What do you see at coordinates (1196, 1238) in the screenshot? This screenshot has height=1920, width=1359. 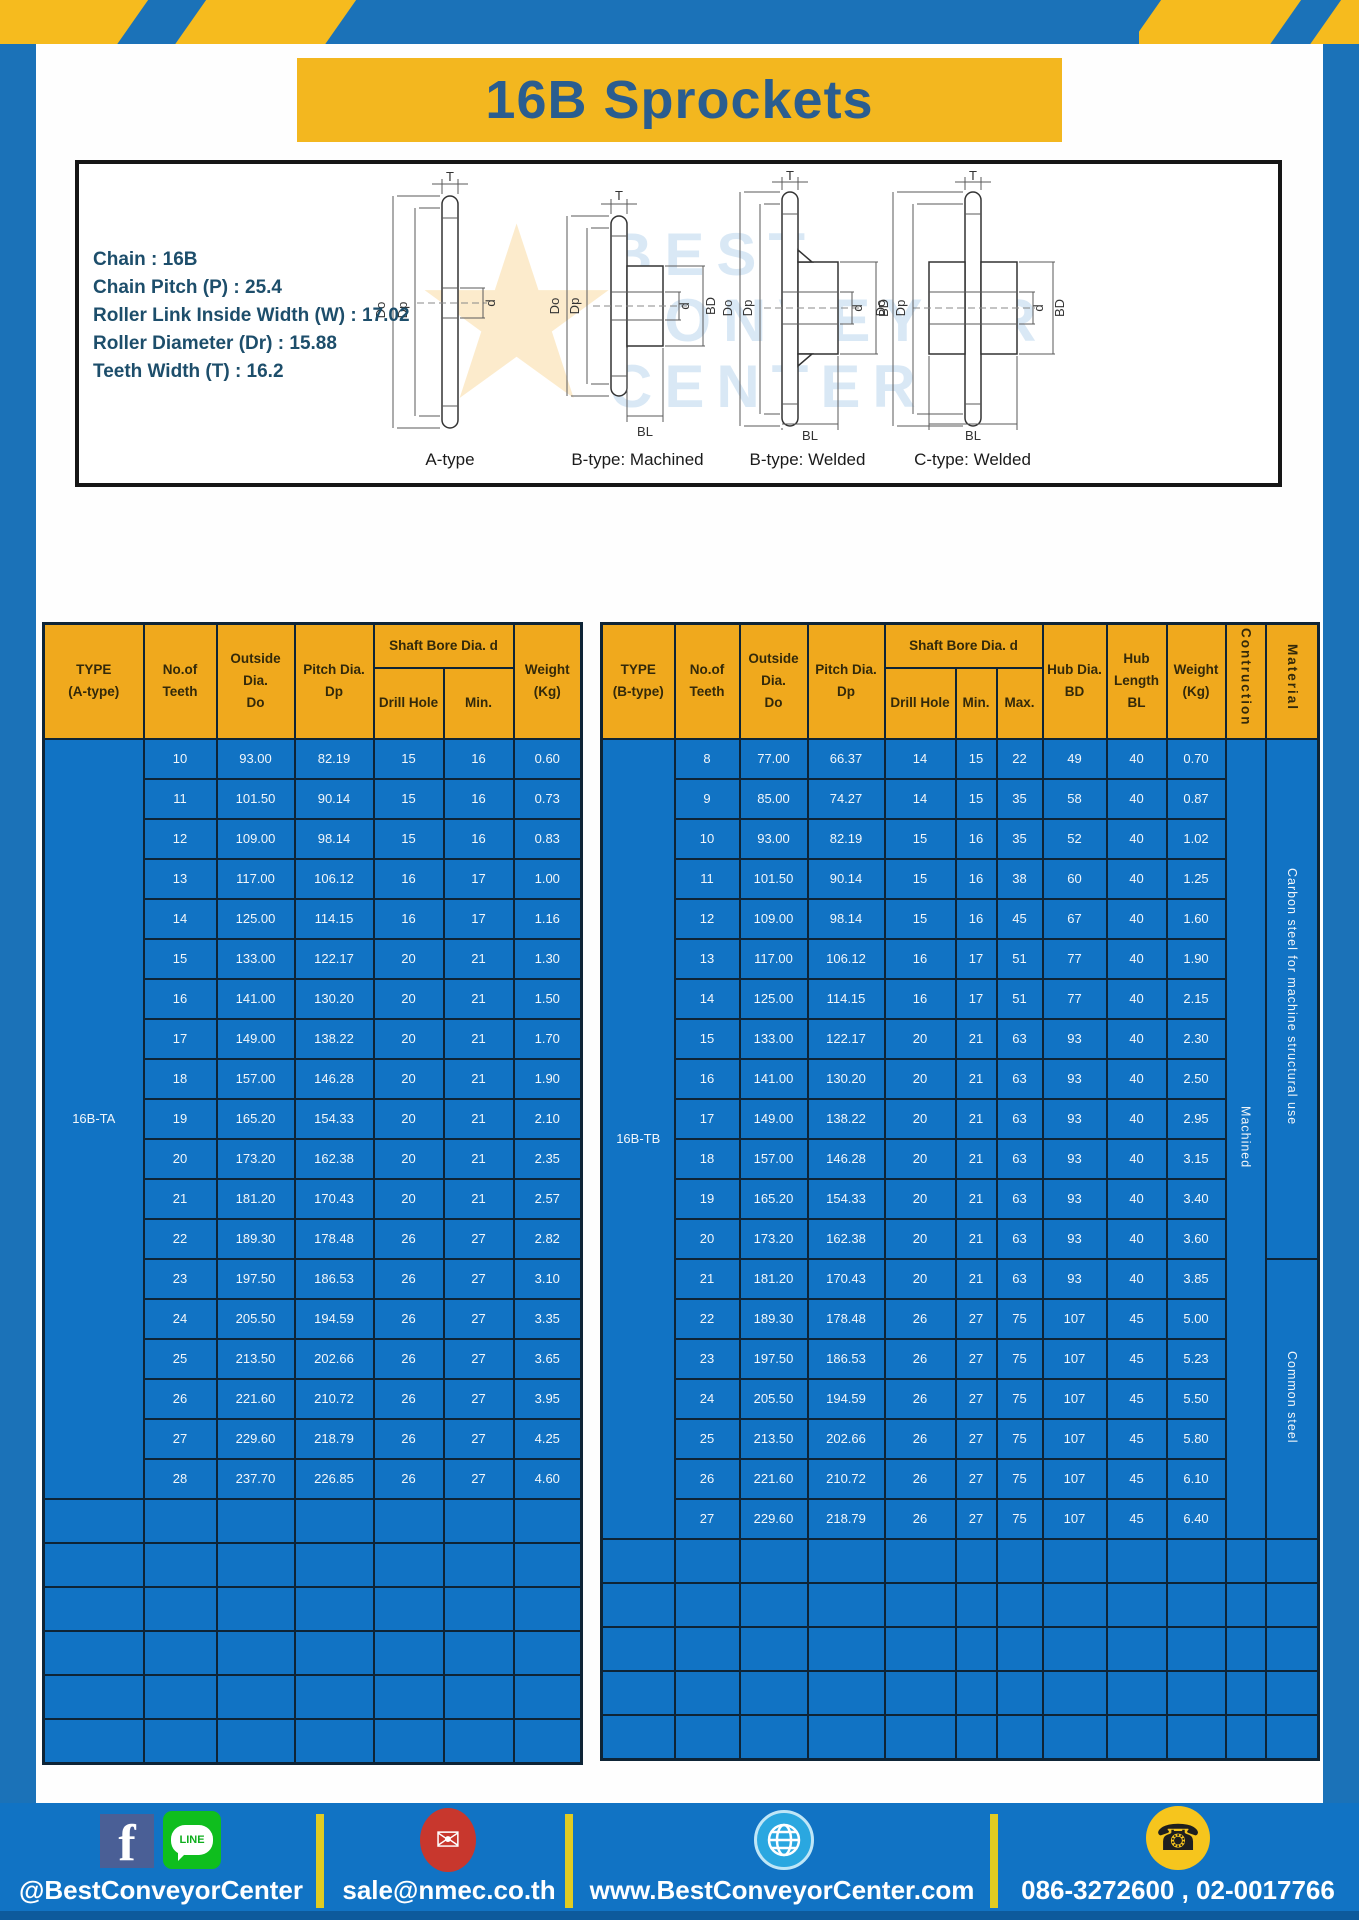 I see `table-cell: 3.60` at bounding box center [1196, 1238].